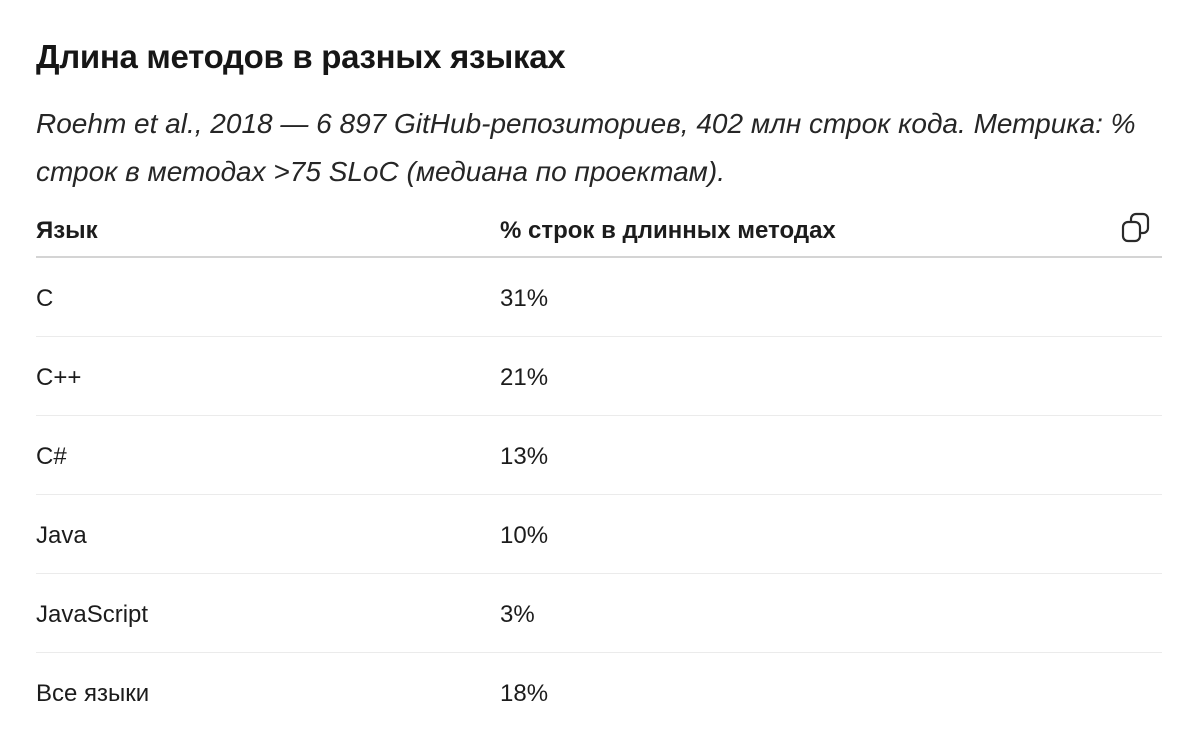 This screenshot has width=1200, height=753. Describe the element at coordinates (599, 376) in the screenshot. I see `table-row: C++ 21%` at that location.